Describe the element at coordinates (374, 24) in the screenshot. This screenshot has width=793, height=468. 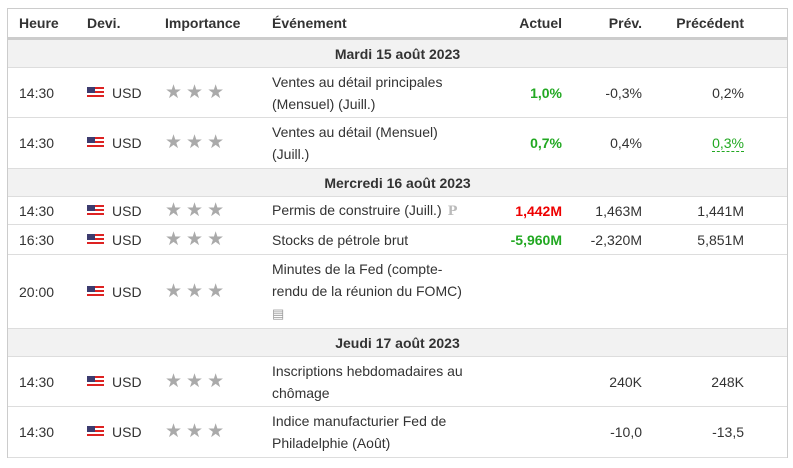
I see `col-event: Événement` at that location.